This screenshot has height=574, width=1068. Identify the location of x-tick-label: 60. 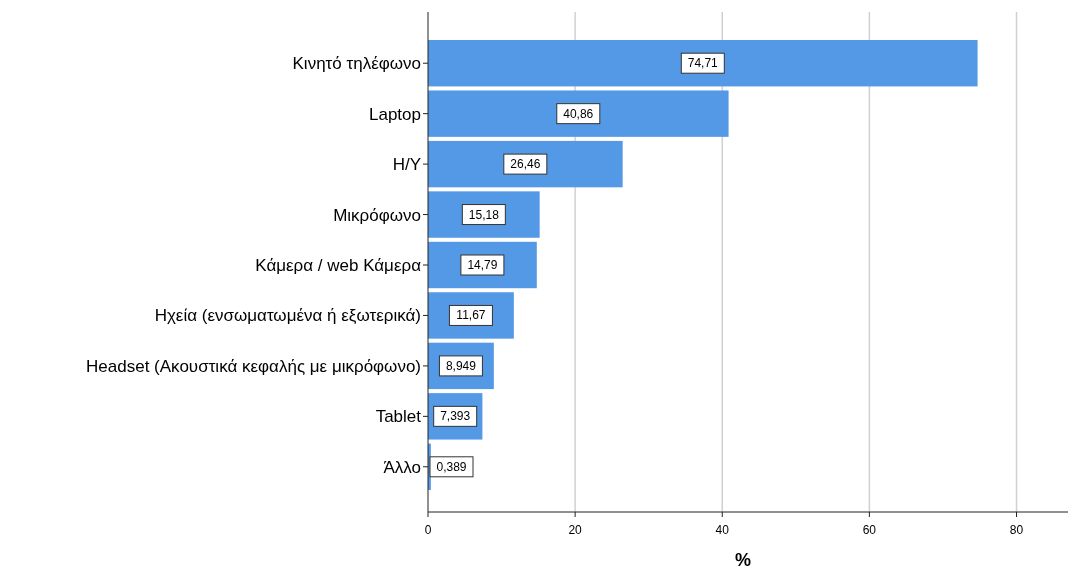
(869, 530).